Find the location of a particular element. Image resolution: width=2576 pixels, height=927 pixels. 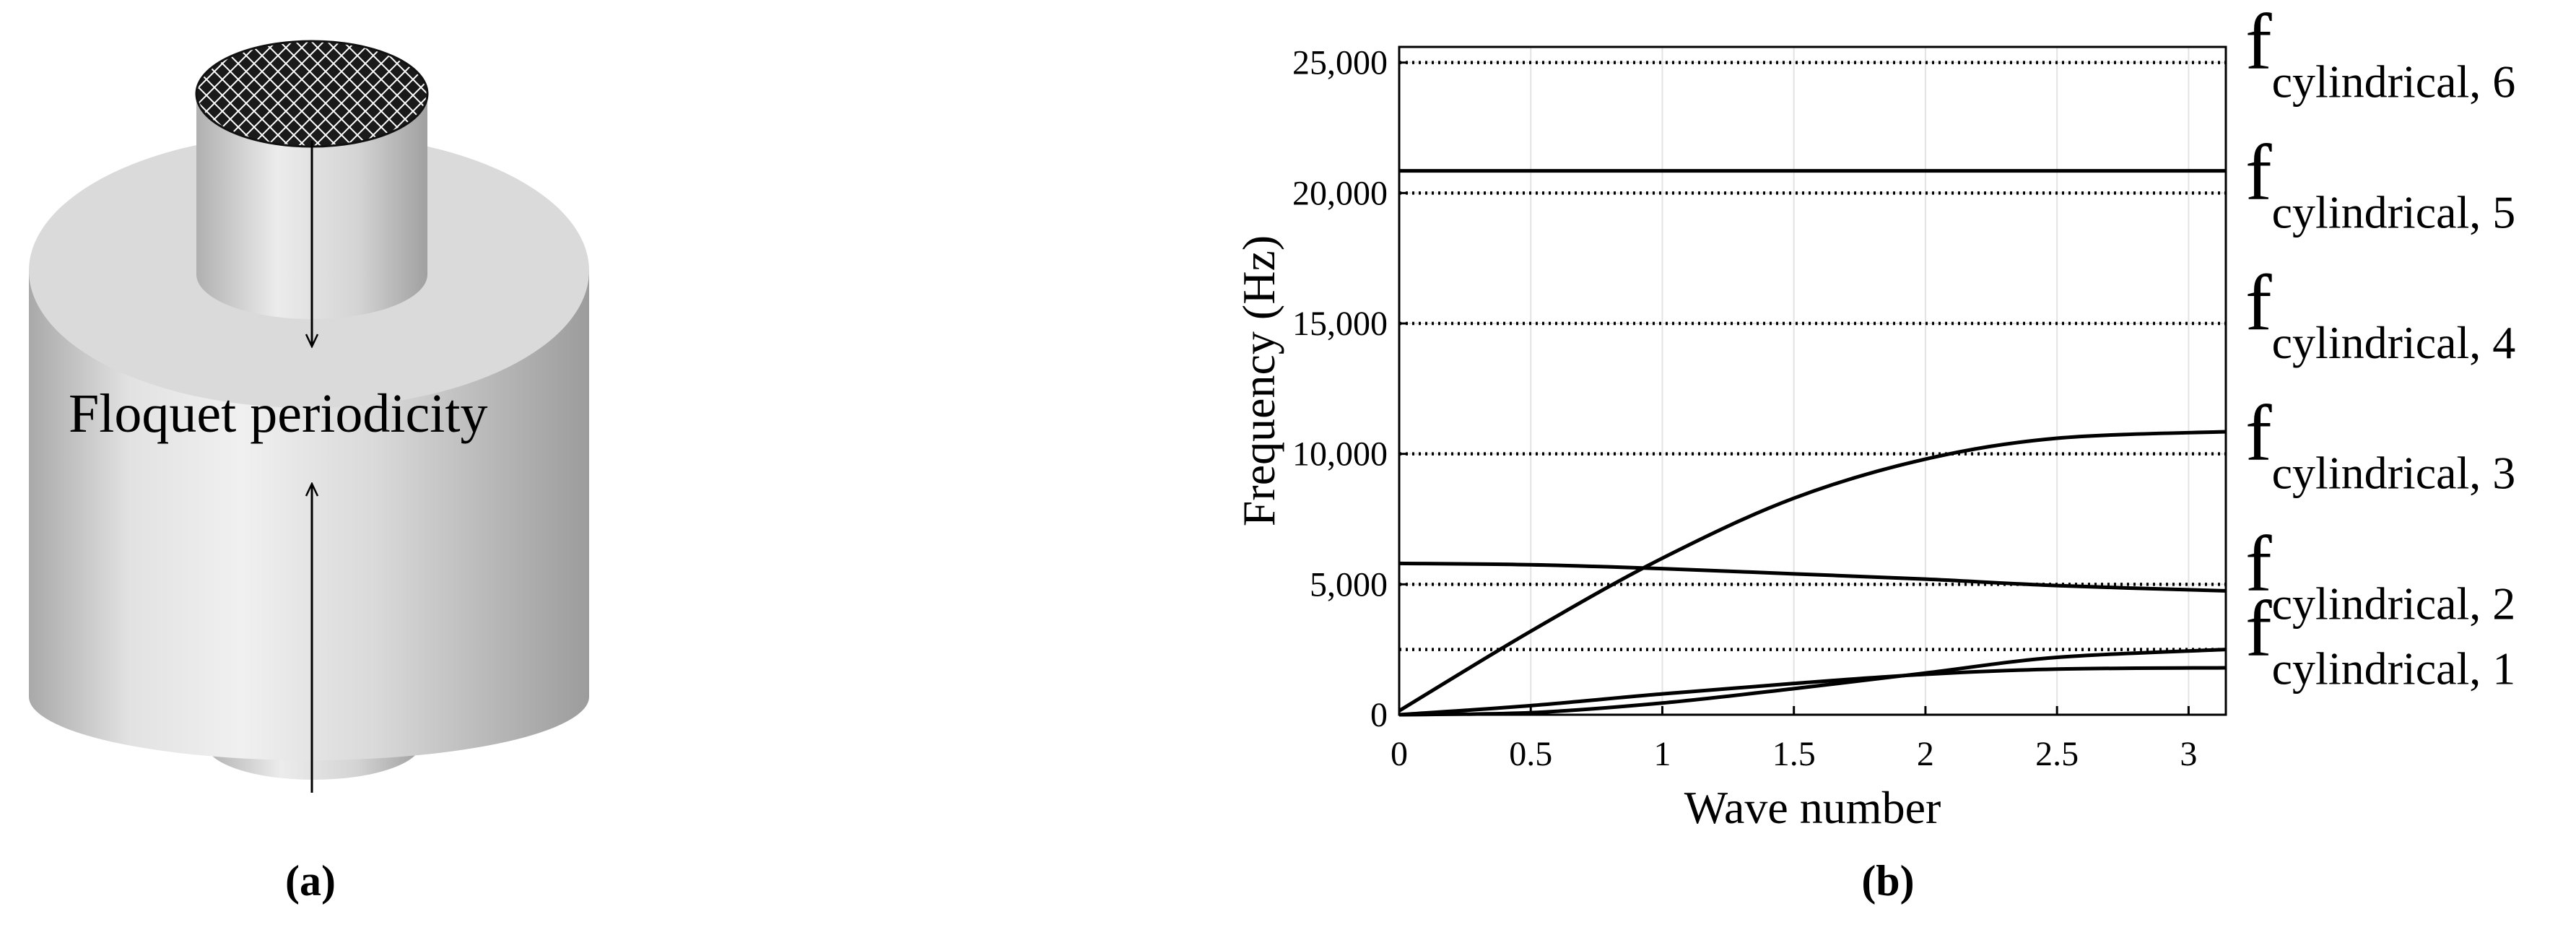

x-tick-label: 2.5 is located at coordinates (2057, 754).